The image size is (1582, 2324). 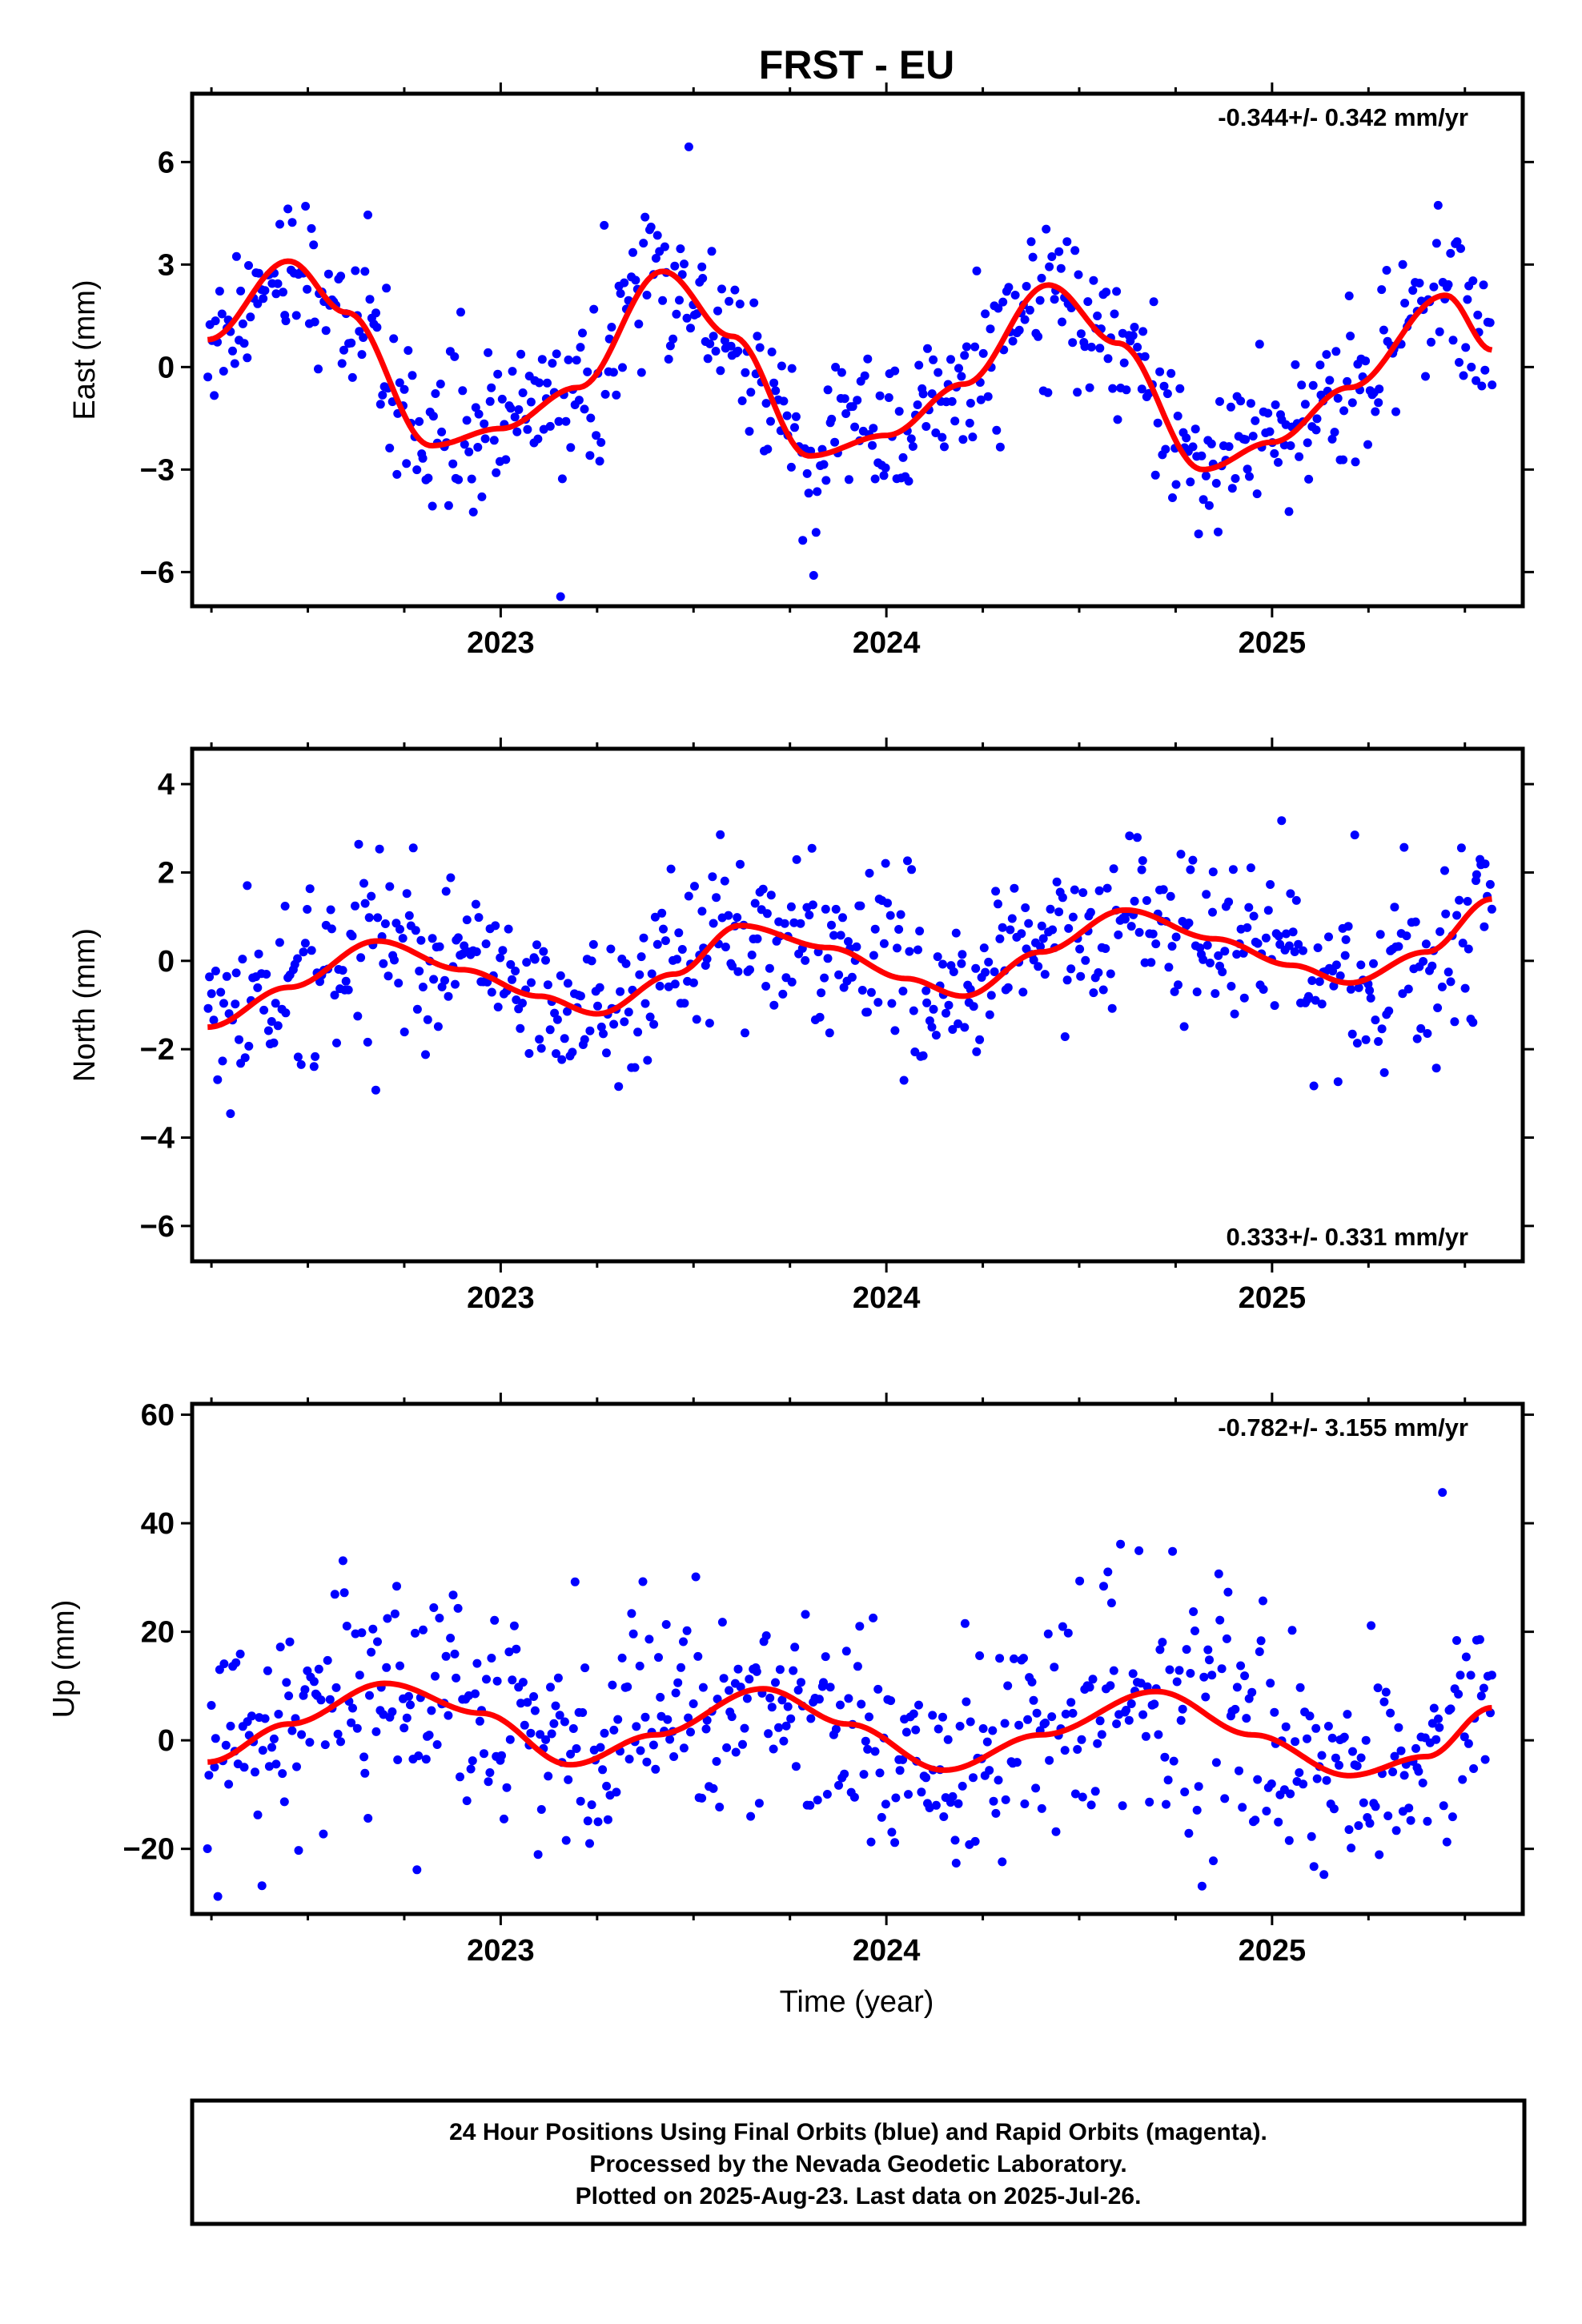 What do you see at coordinates (887, 643) in the screenshot?
I see `x-tick-label: 2024` at bounding box center [887, 643].